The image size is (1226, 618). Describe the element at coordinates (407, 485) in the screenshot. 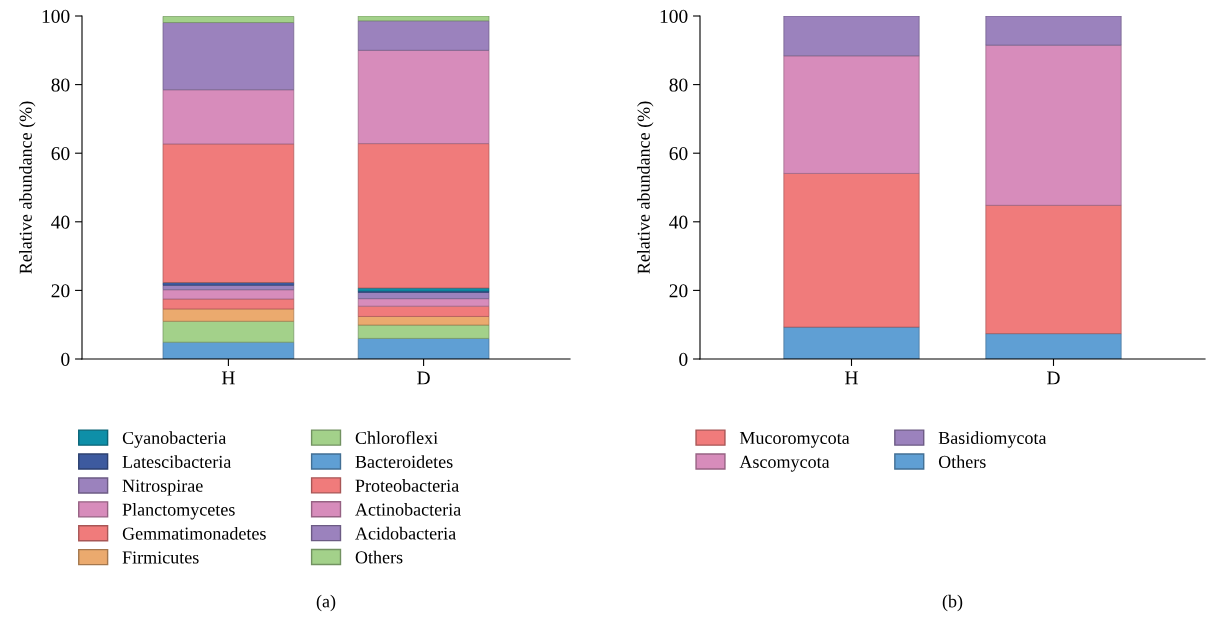

I see `legend-label: Proteobacteria` at that location.